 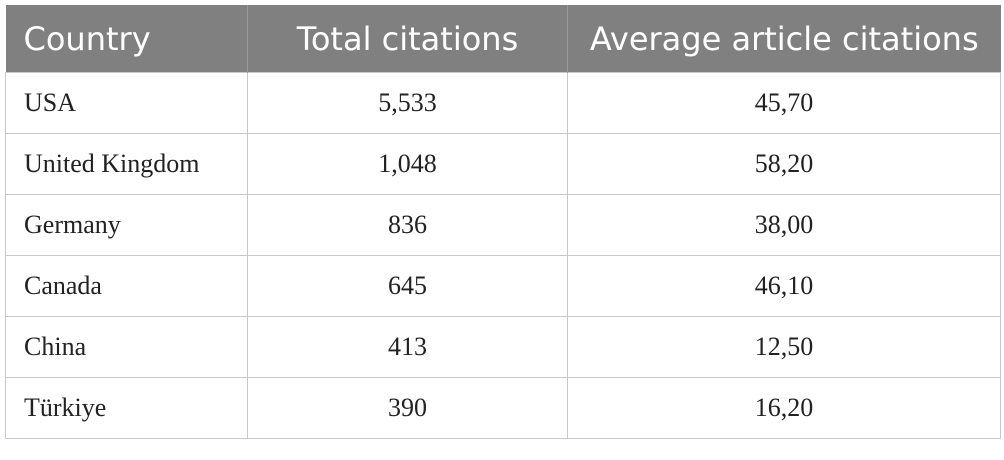 What do you see at coordinates (784, 225) in the screenshot?
I see `table-cell: 38,00` at bounding box center [784, 225].